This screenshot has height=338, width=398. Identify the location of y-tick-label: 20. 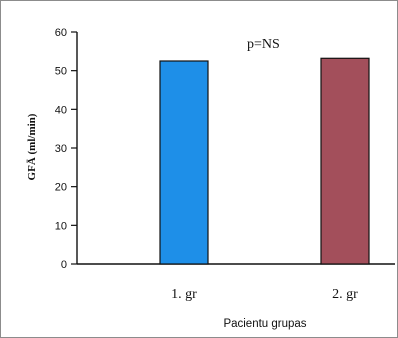
(61, 188).